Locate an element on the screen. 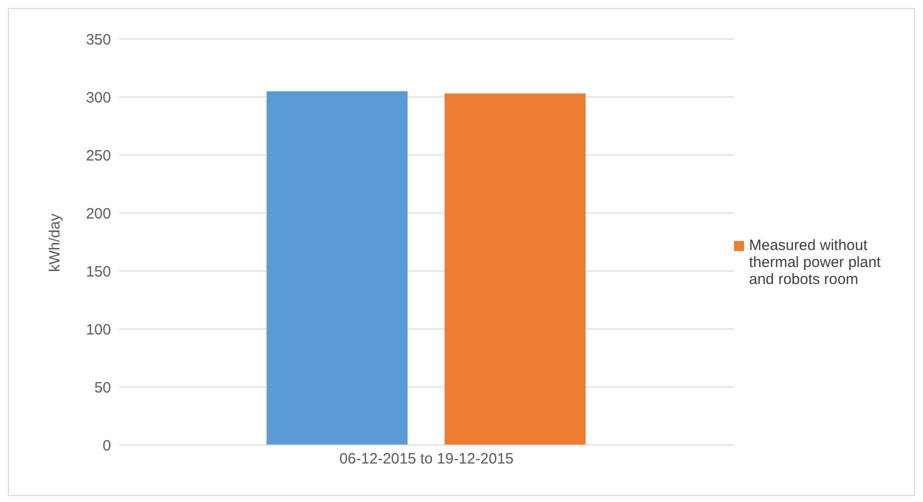 This screenshot has width=923, height=502. legend-label: Measured without thermal power plant and robots room is located at coordinates (815, 262).